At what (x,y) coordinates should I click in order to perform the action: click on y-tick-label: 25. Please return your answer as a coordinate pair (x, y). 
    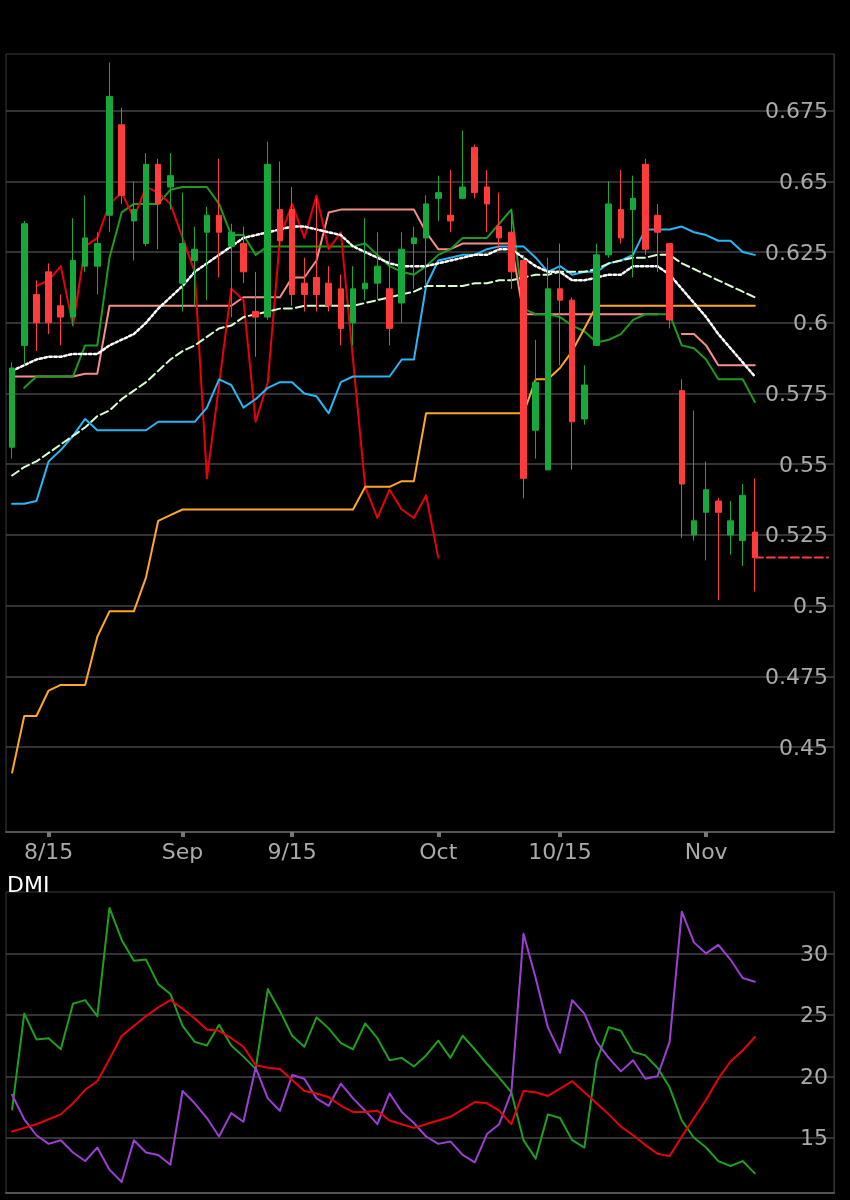
    Looking at the image, I should click on (814, 1015).